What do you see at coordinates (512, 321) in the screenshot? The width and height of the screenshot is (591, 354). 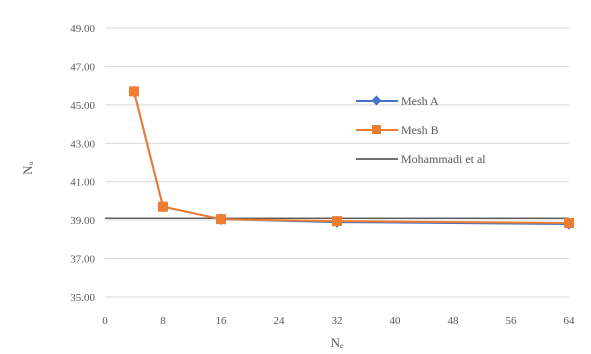 I see `x-tick-label: 56` at bounding box center [512, 321].